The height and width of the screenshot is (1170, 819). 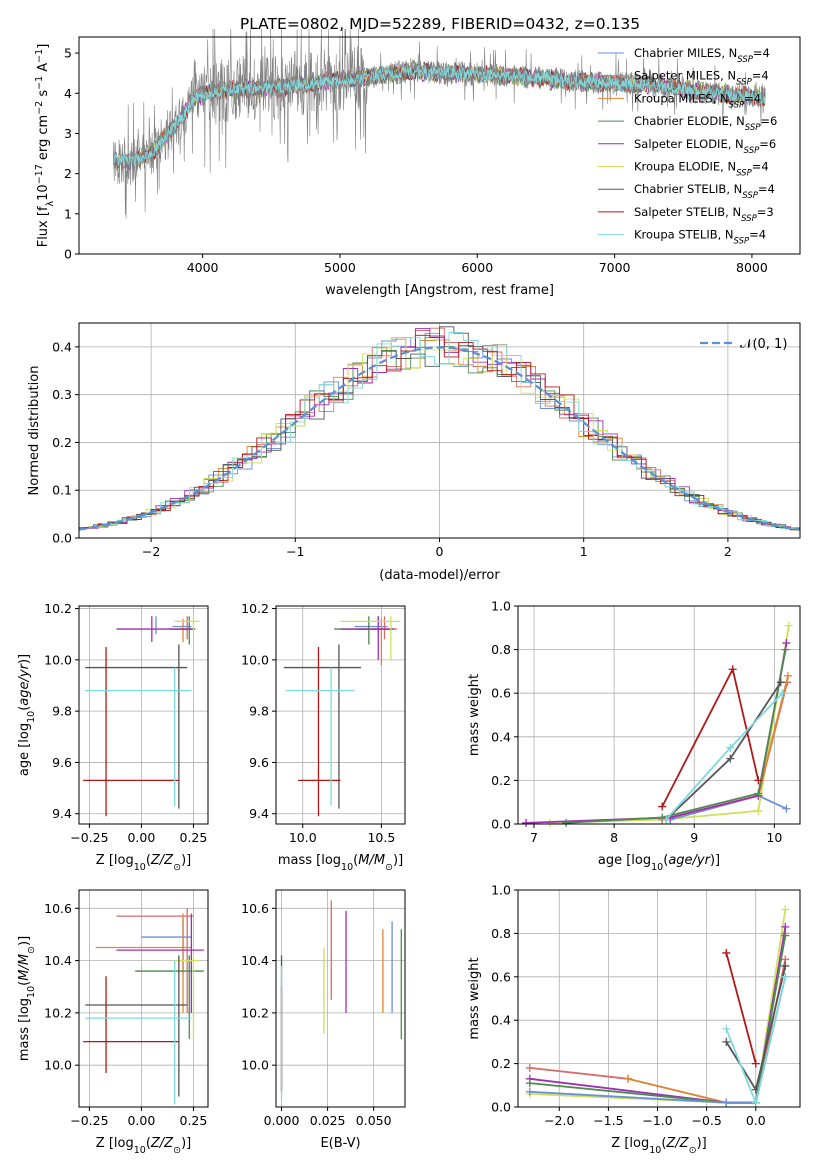 What do you see at coordinates (704, 191) in the screenshot?
I see `legend-label: Chabrier STELIB, NSSP=4` at bounding box center [704, 191].